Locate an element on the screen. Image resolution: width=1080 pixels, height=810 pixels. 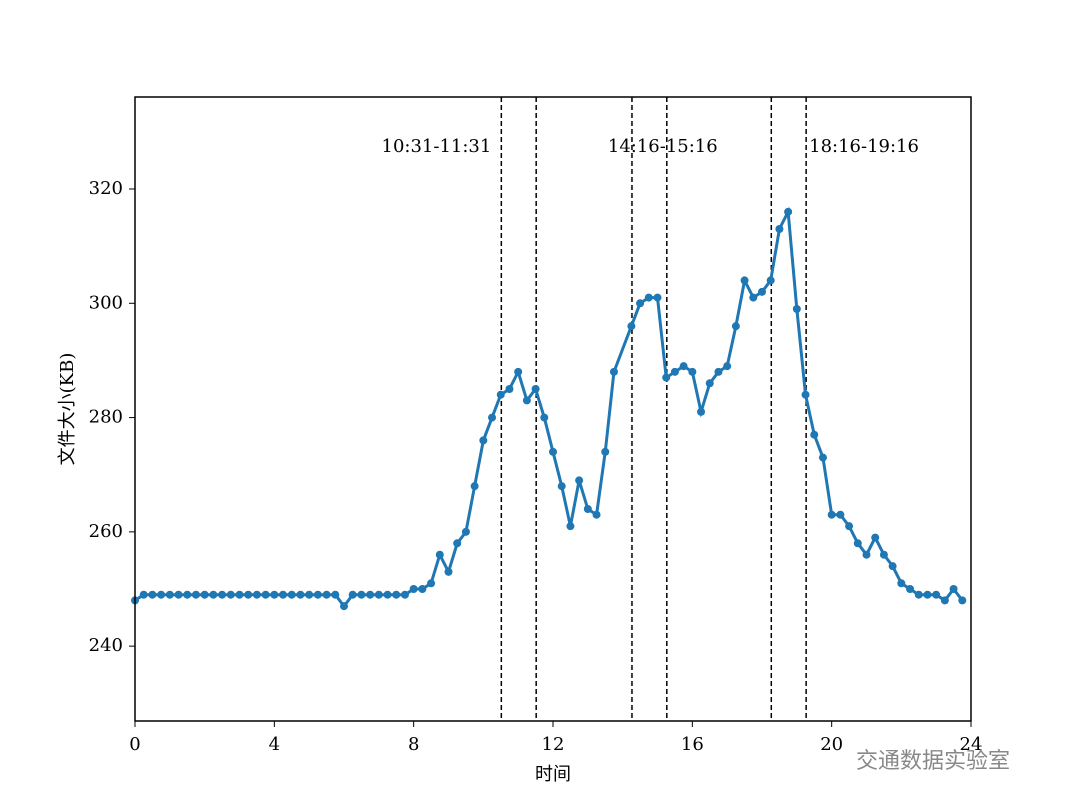
annotation: 18:16-19:16 is located at coordinates (864, 146).